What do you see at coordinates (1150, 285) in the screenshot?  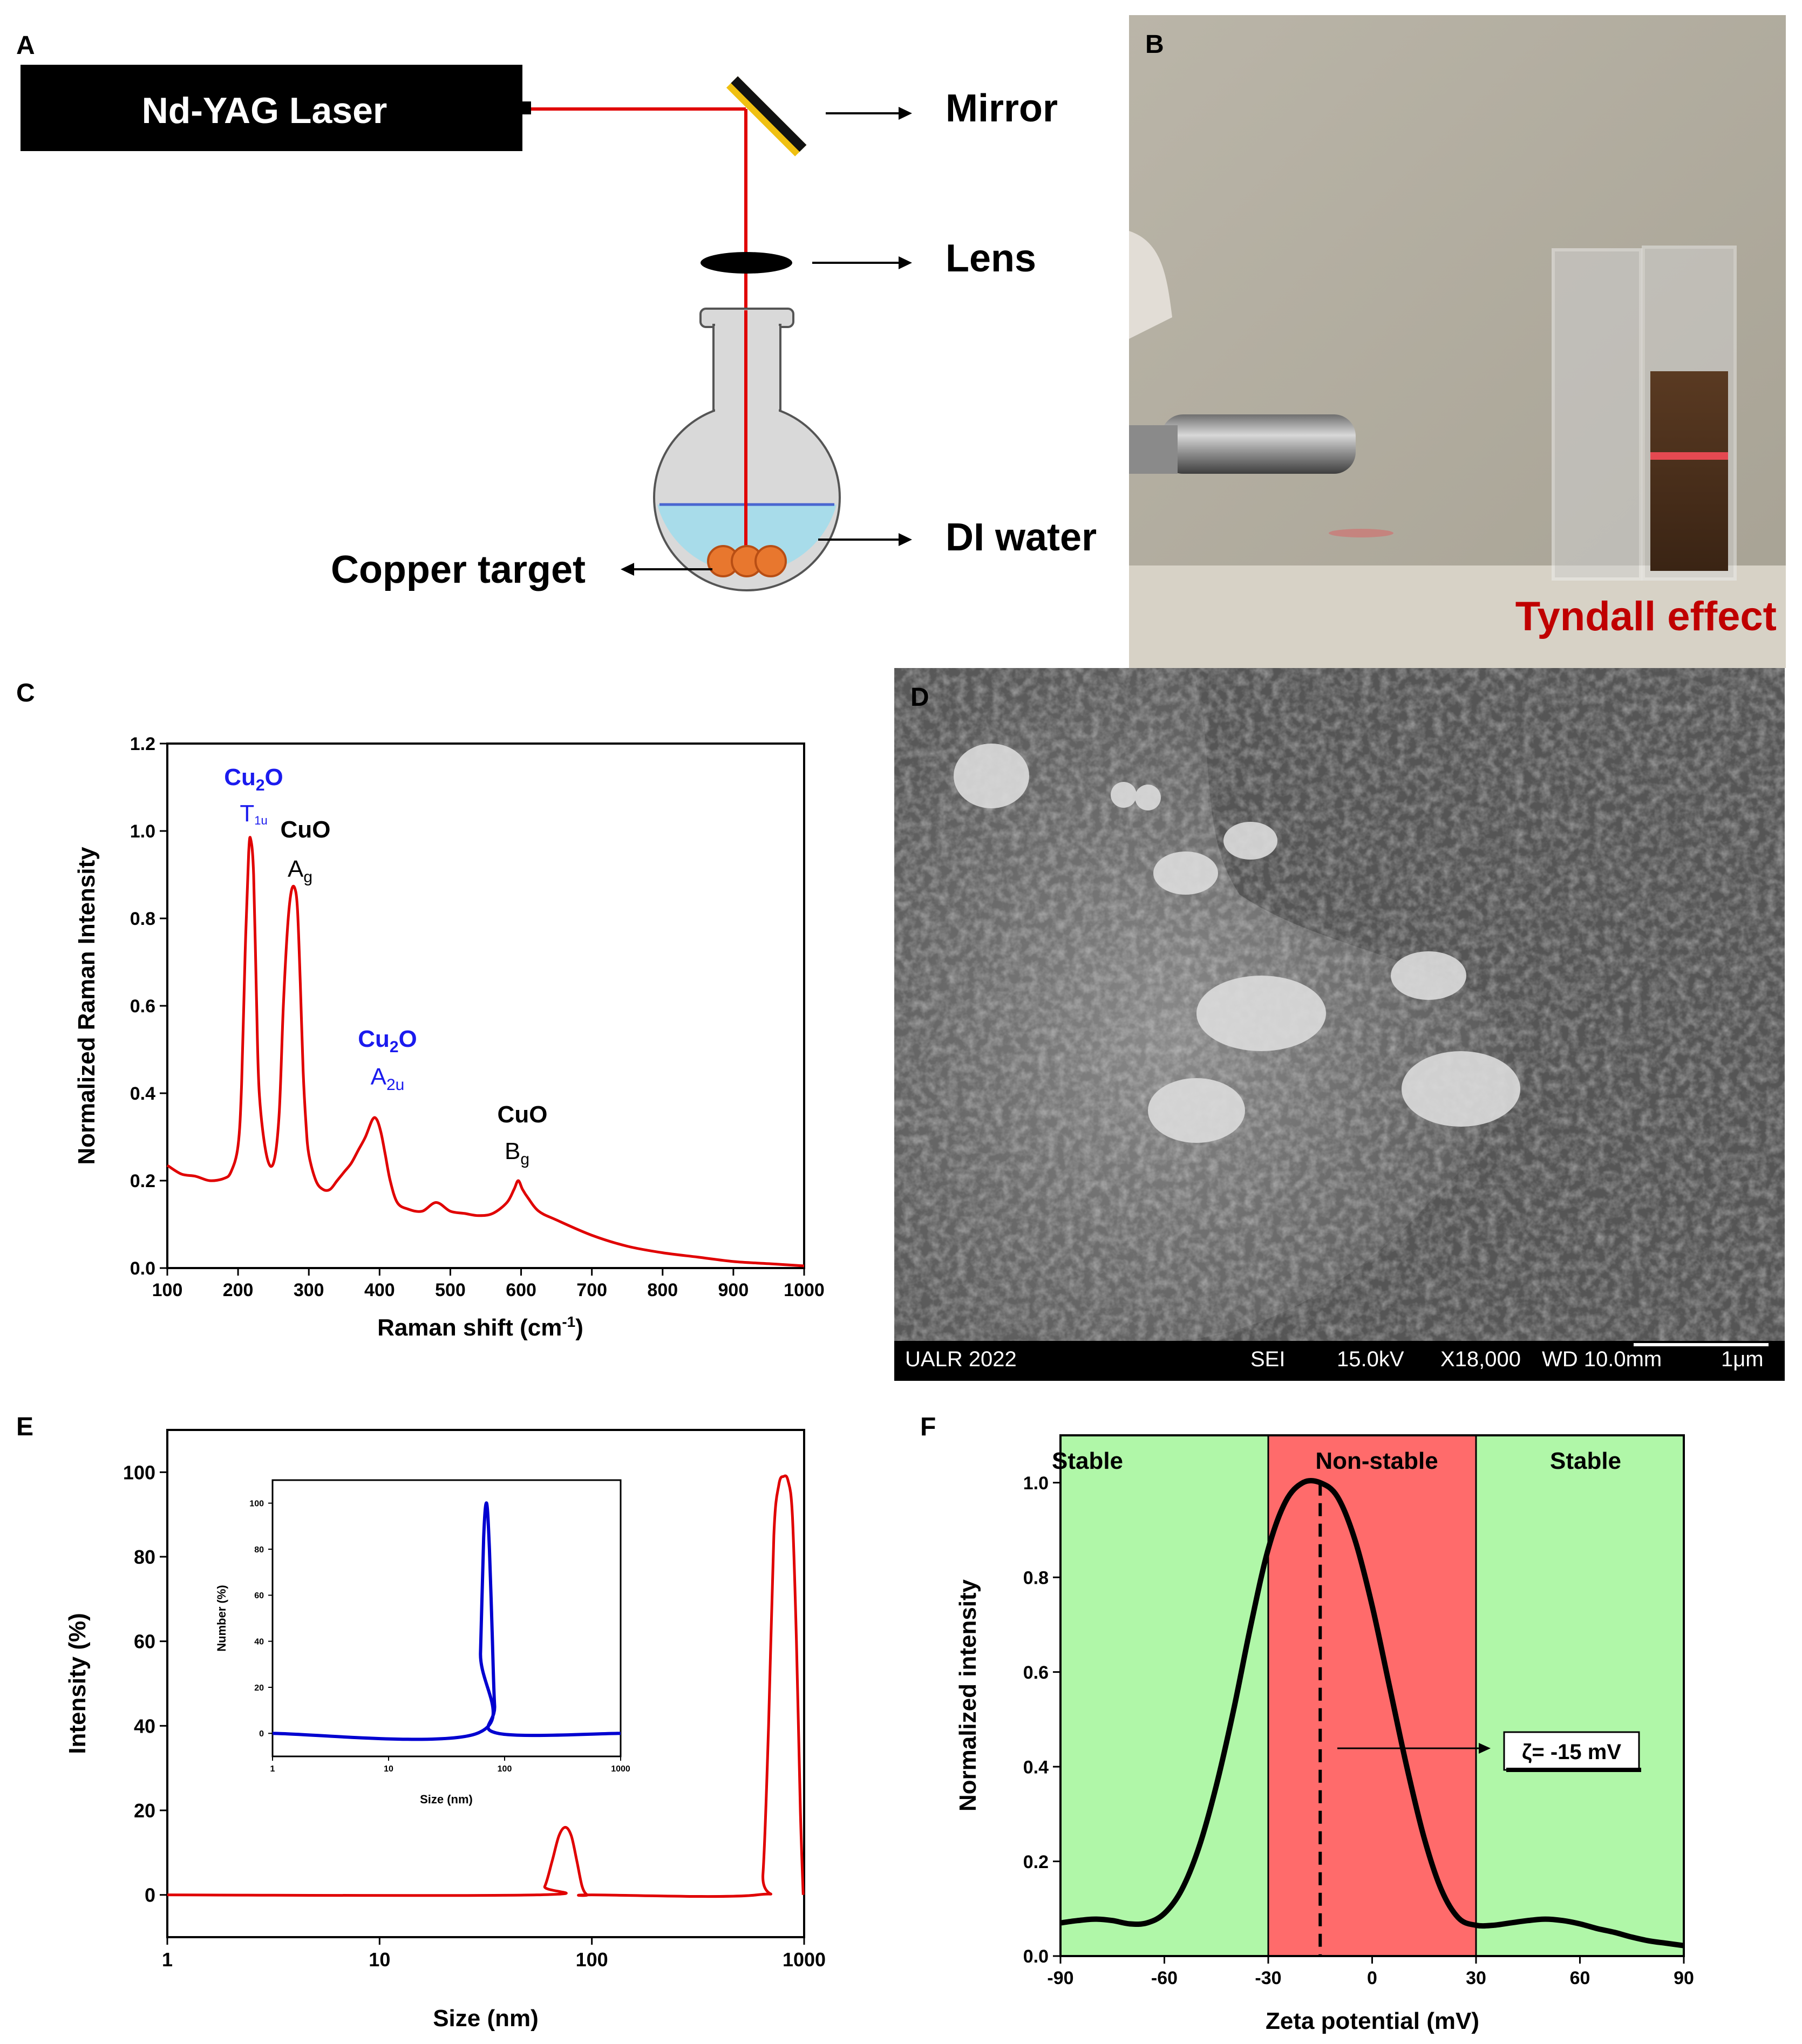 I see `glove-icon` at bounding box center [1150, 285].